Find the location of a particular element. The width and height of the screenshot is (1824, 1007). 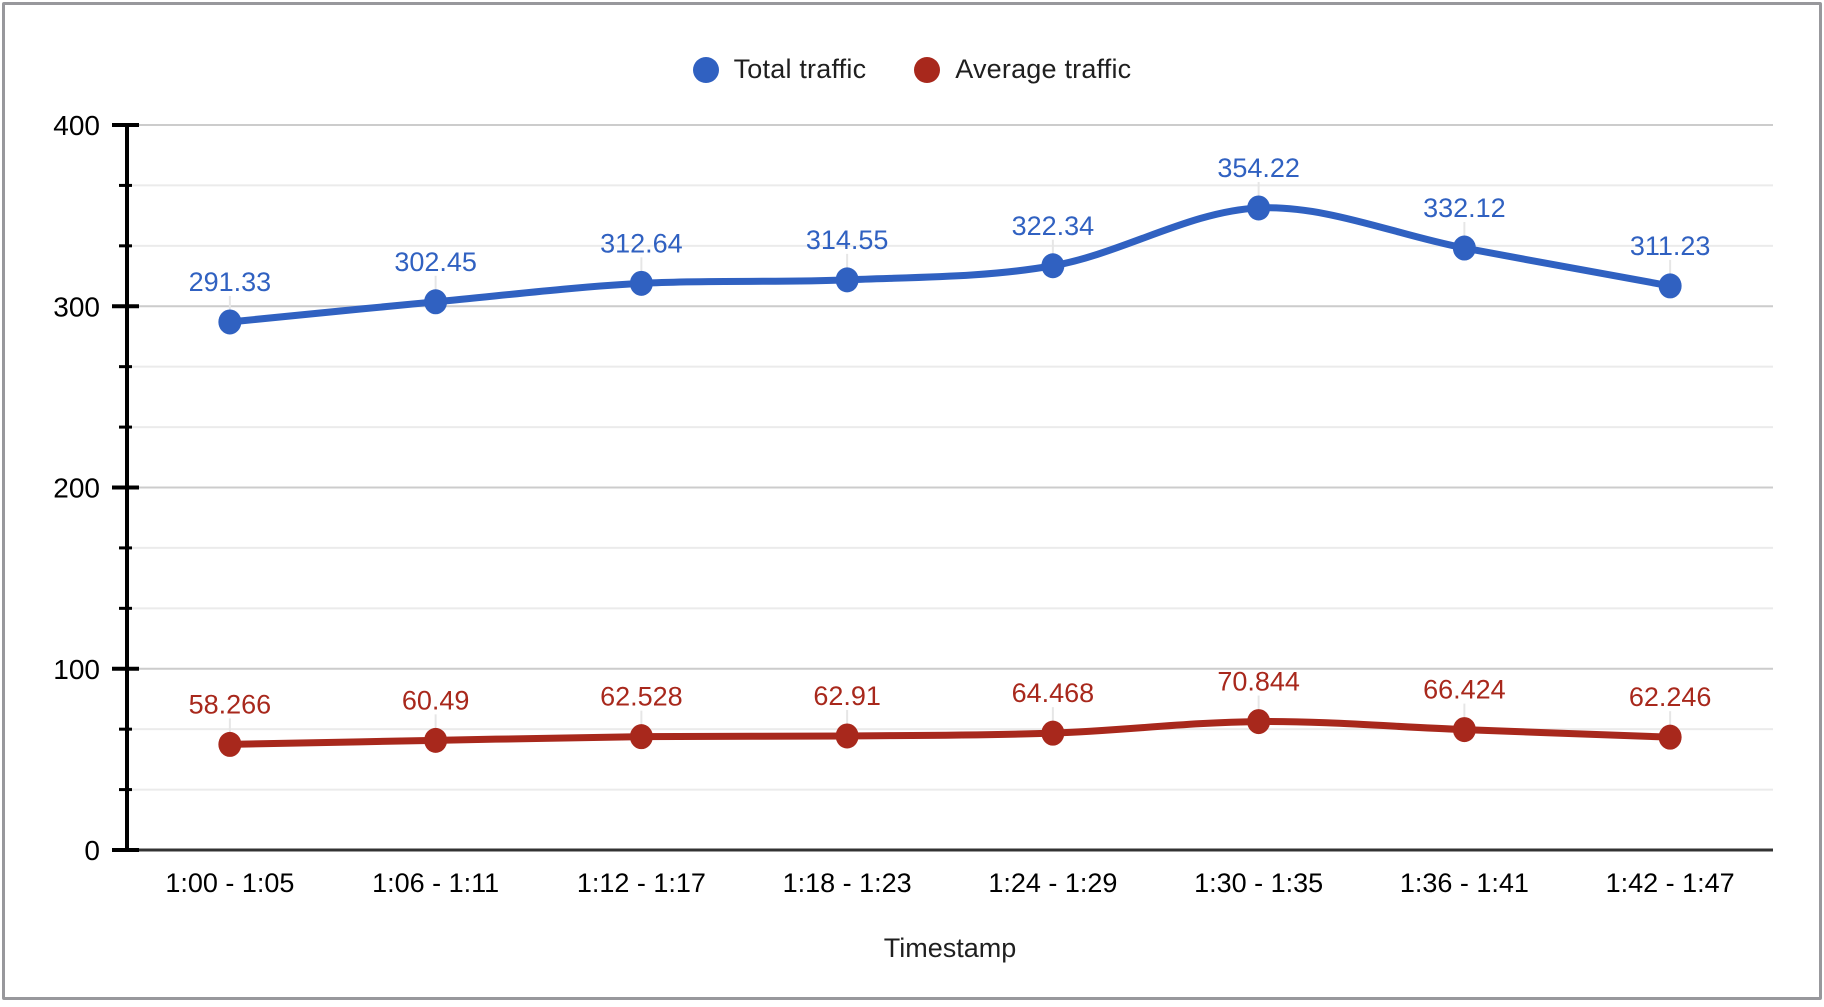

y-tick-label: 100 is located at coordinates (76, 669).